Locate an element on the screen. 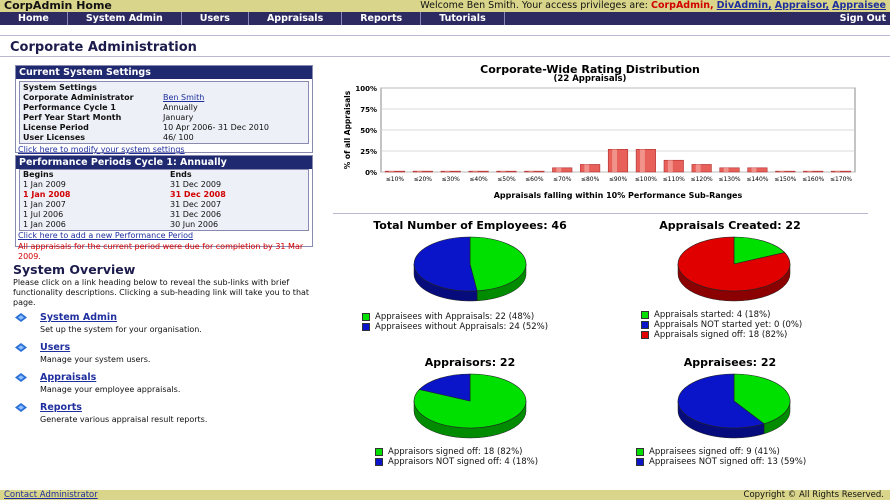 This screenshot has height=500, width=890. role-link-divadmin: DivAdmin, is located at coordinates (744, 5).